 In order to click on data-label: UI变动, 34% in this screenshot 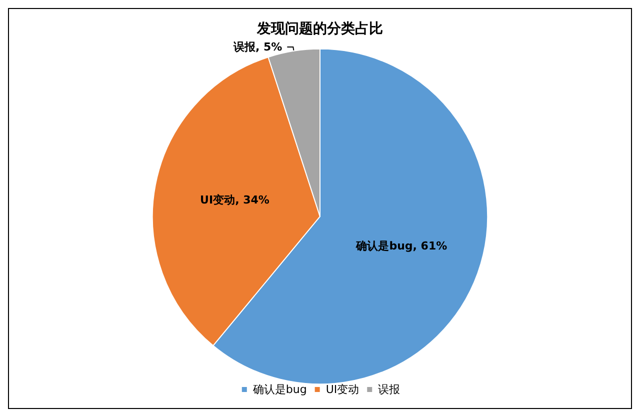, I will do `click(235, 200)`.